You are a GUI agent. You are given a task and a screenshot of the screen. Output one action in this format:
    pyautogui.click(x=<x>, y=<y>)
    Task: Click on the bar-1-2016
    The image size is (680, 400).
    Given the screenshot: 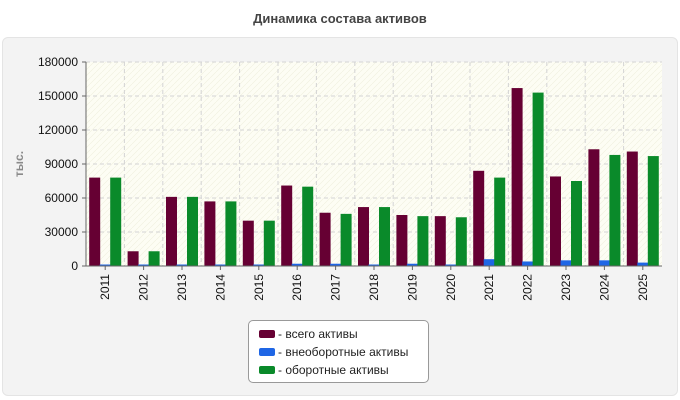 What is the action you would take?
    pyautogui.click(x=287, y=225)
    